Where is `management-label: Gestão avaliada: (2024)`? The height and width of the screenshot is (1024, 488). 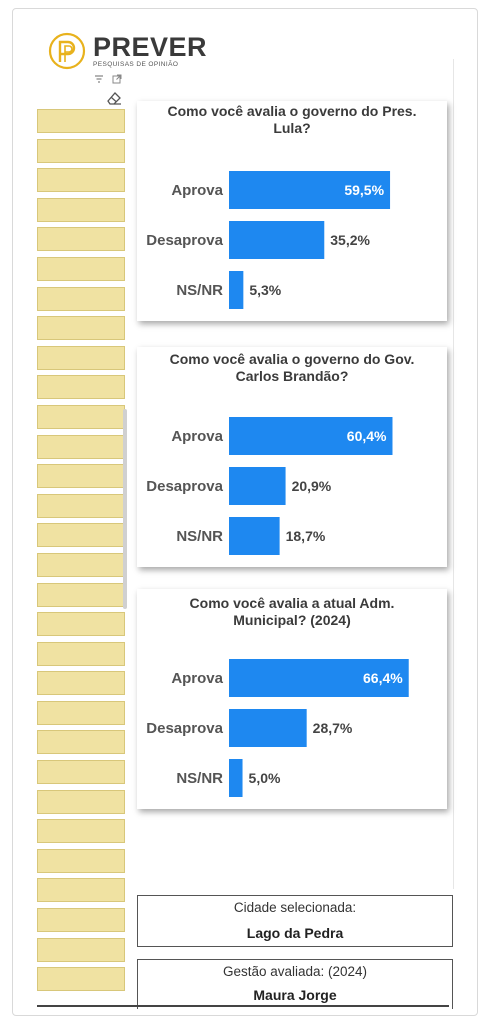
management-label: Gestão avaliada: (2024) is located at coordinates (295, 971).